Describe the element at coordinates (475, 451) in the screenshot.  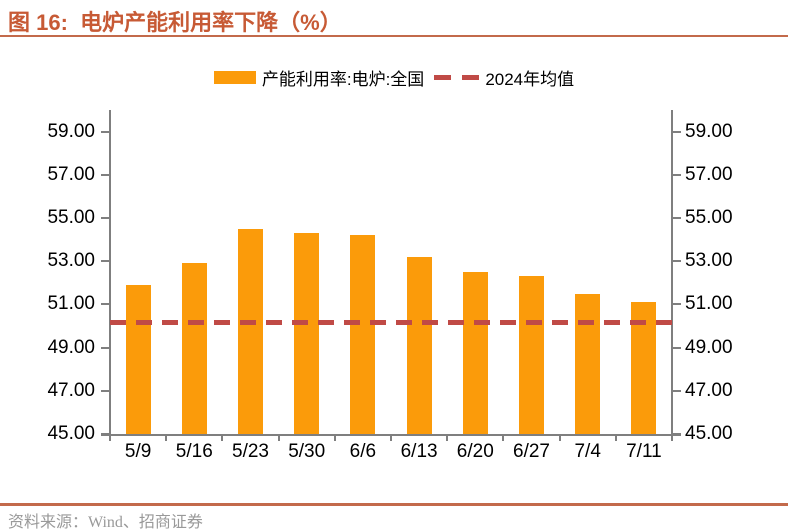
I see `x-tick-label: 6/20` at that location.